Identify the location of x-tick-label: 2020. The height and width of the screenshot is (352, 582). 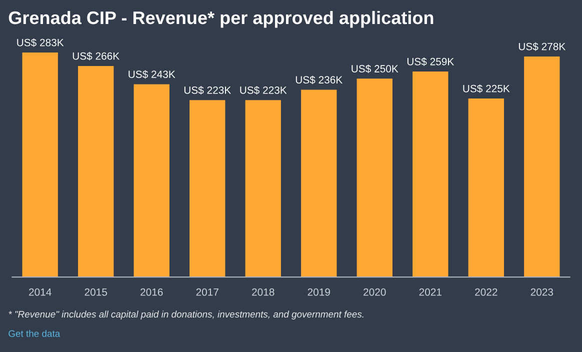
(375, 292).